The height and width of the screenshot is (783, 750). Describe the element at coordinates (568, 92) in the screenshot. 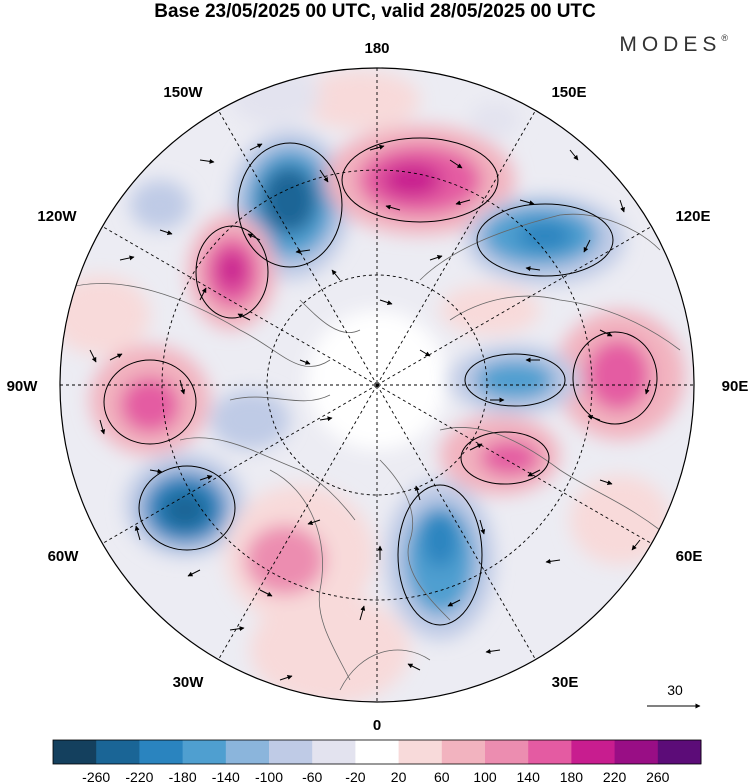

I see `lon-label-150e: 150E` at that location.